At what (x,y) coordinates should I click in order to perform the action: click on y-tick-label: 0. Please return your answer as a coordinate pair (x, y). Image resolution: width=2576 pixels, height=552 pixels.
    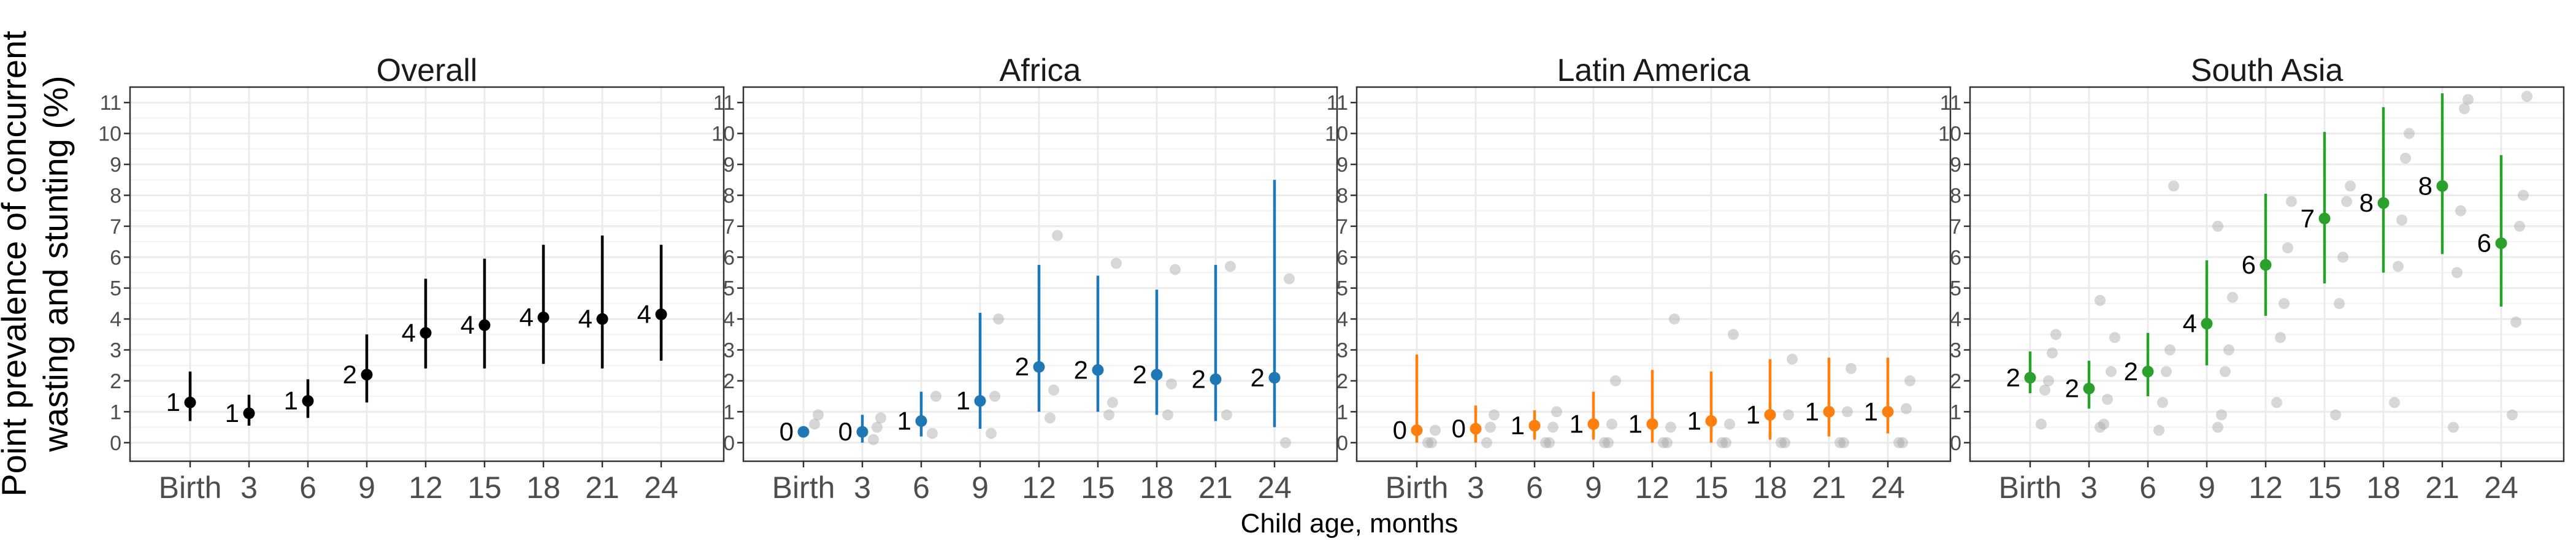
    Looking at the image, I should click on (1955, 443).